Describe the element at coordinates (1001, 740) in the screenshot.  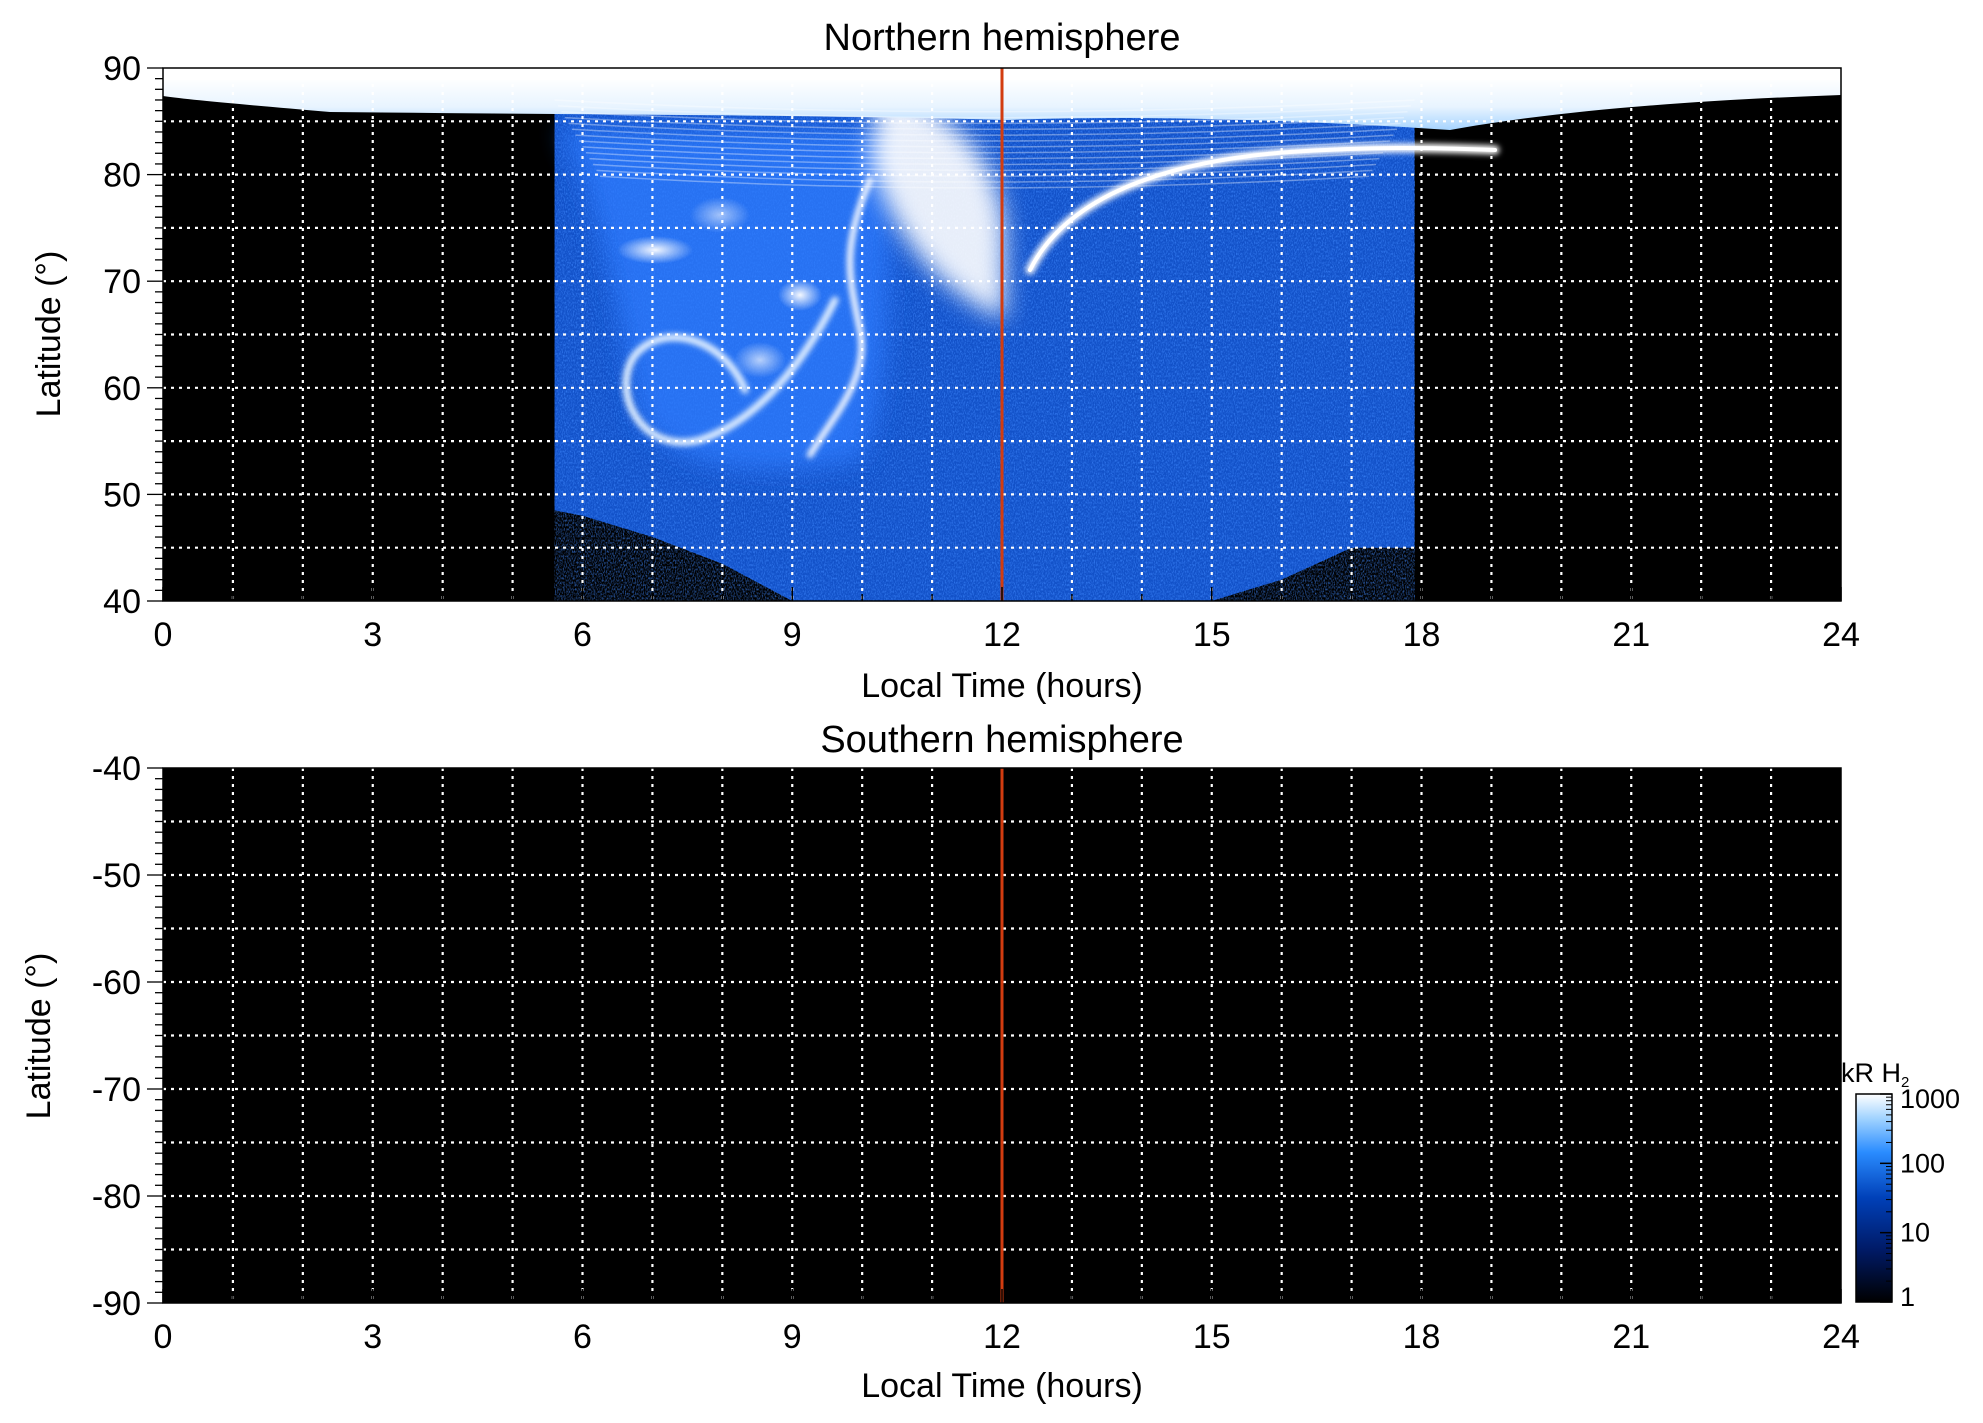
I see `southern-title: Southern hemisphere` at that location.